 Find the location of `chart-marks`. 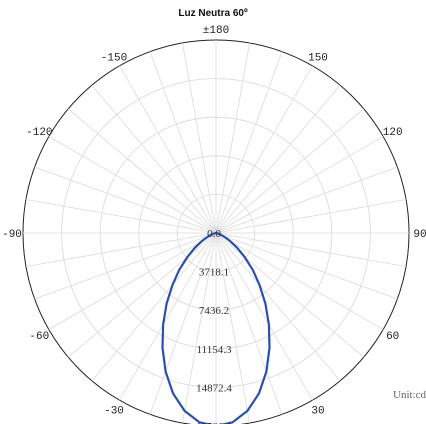

chart-marks is located at coordinates (216, 327).